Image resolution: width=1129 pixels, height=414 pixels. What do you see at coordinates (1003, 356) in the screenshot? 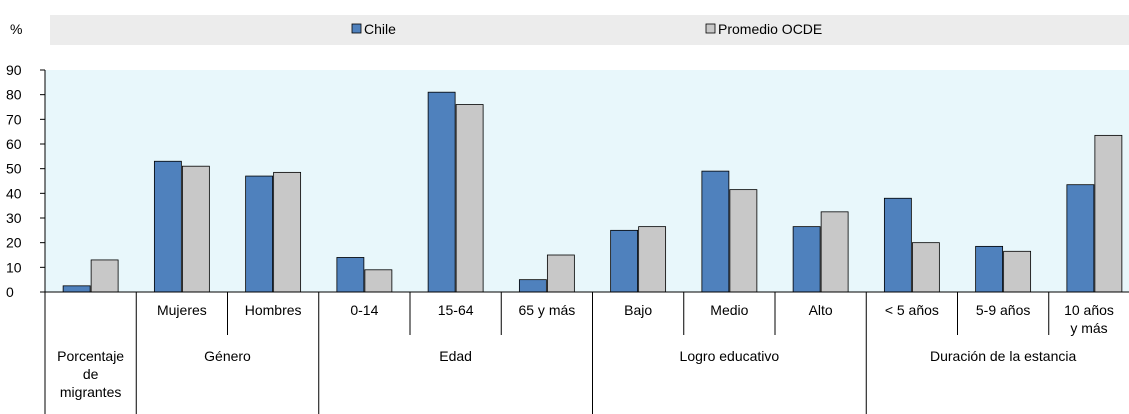
I see `group-label: Duración de la estancia` at bounding box center [1003, 356].